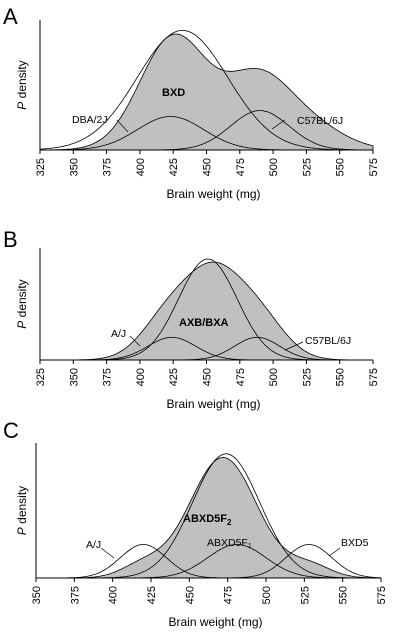 This screenshot has width=413, height=635. I want to click on panel-b-x-axis-title: Brain weight (mg), so click(213, 404).